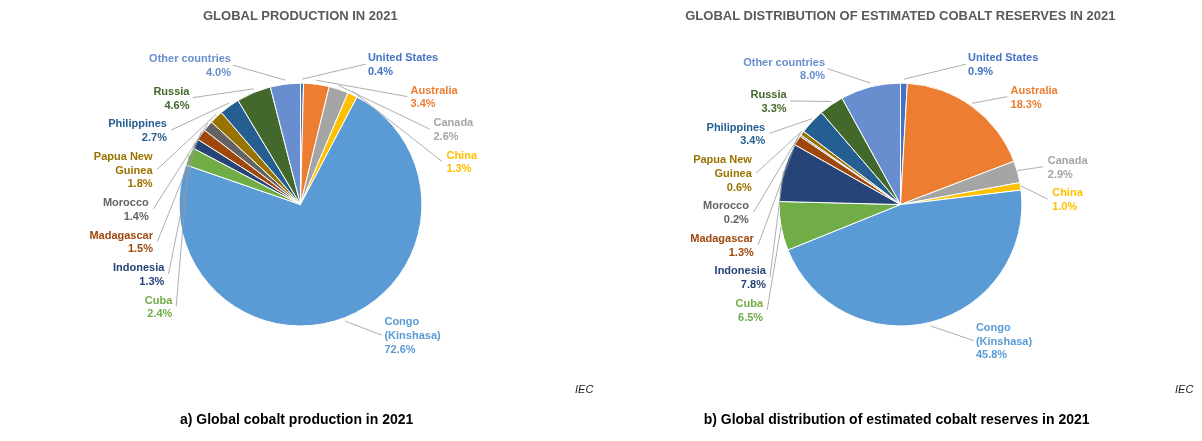 This screenshot has width=1202, height=441. What do you see at coordinates (1065, 206) in the screenshot?
I see `data-label: 1.0%` at bounding box center [1065, 206].